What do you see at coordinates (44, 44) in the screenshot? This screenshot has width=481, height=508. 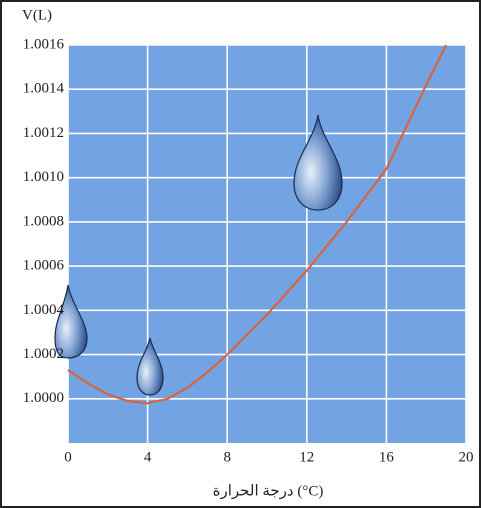 I see `y-tick-label: 1.0016` at bounding box center [44, 44].